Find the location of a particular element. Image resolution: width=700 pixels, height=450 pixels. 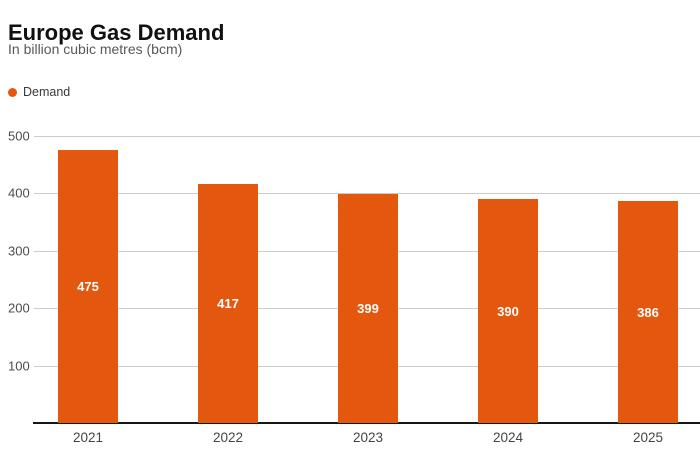

bar-2024: 390 is located at coordinates (508, 311).